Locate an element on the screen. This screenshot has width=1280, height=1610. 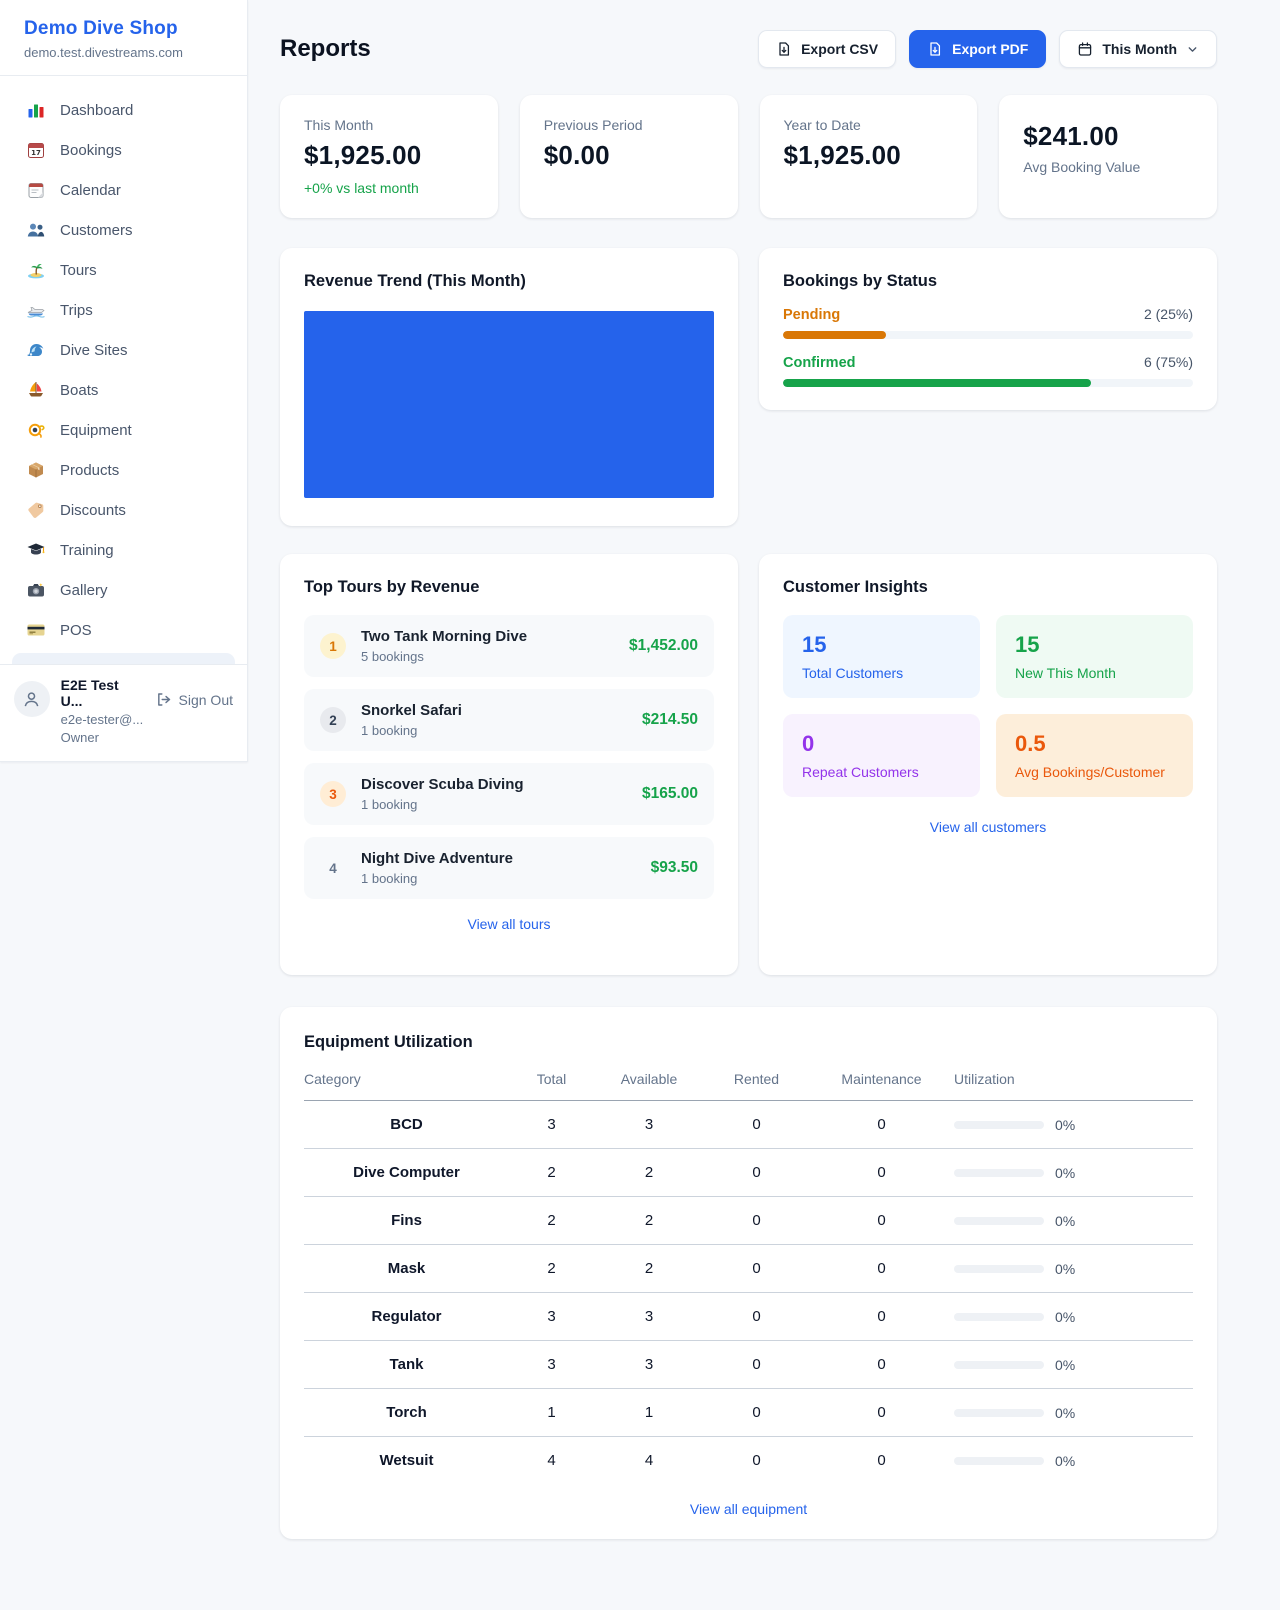
insight-tile: 15 Total Customers is located at coordinates (881, 656).